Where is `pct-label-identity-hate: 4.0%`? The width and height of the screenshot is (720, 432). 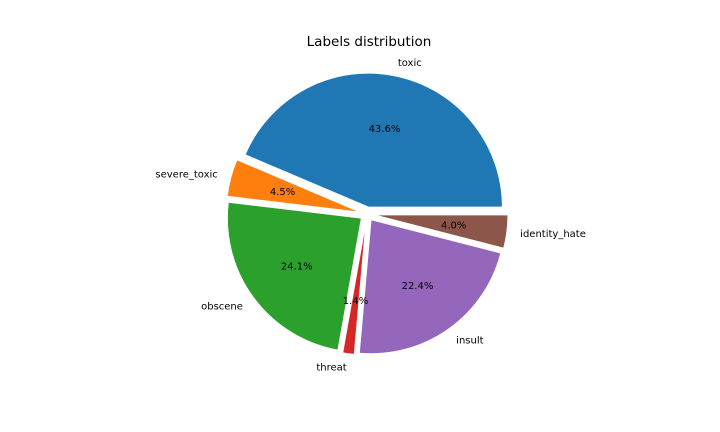
pct-label-identity-hate: 4.0% is located at coordinates (453, 225).